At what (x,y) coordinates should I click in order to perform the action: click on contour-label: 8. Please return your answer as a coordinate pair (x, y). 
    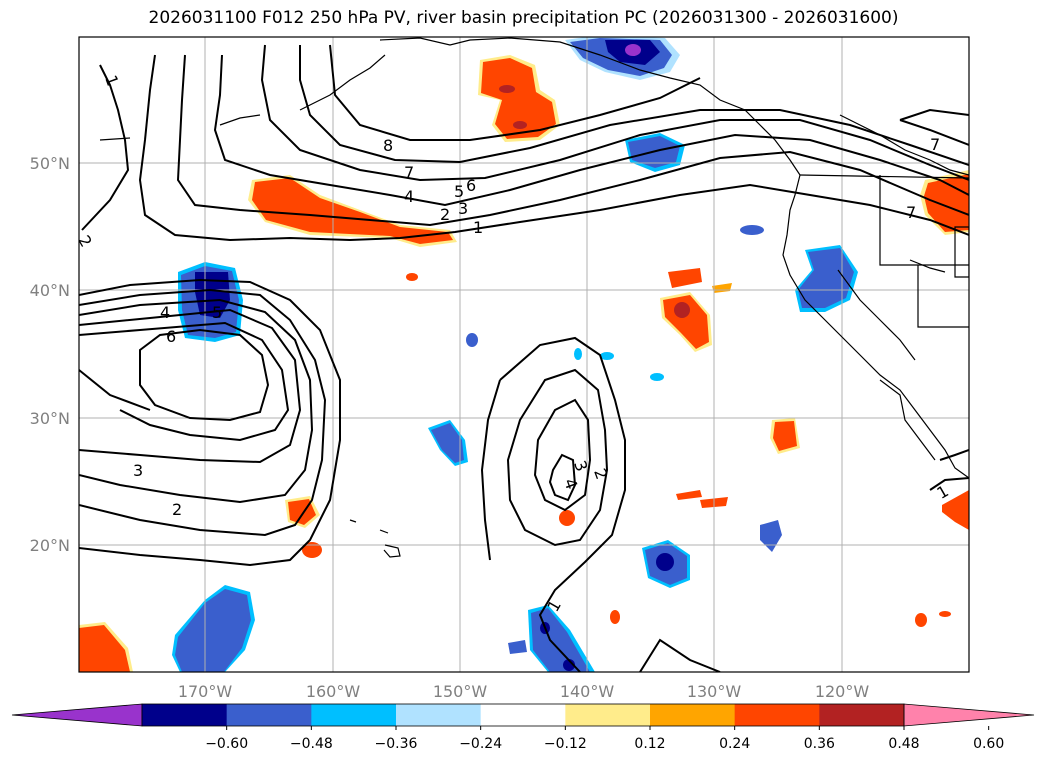
    Looking at the image, I should click on (388, 145).